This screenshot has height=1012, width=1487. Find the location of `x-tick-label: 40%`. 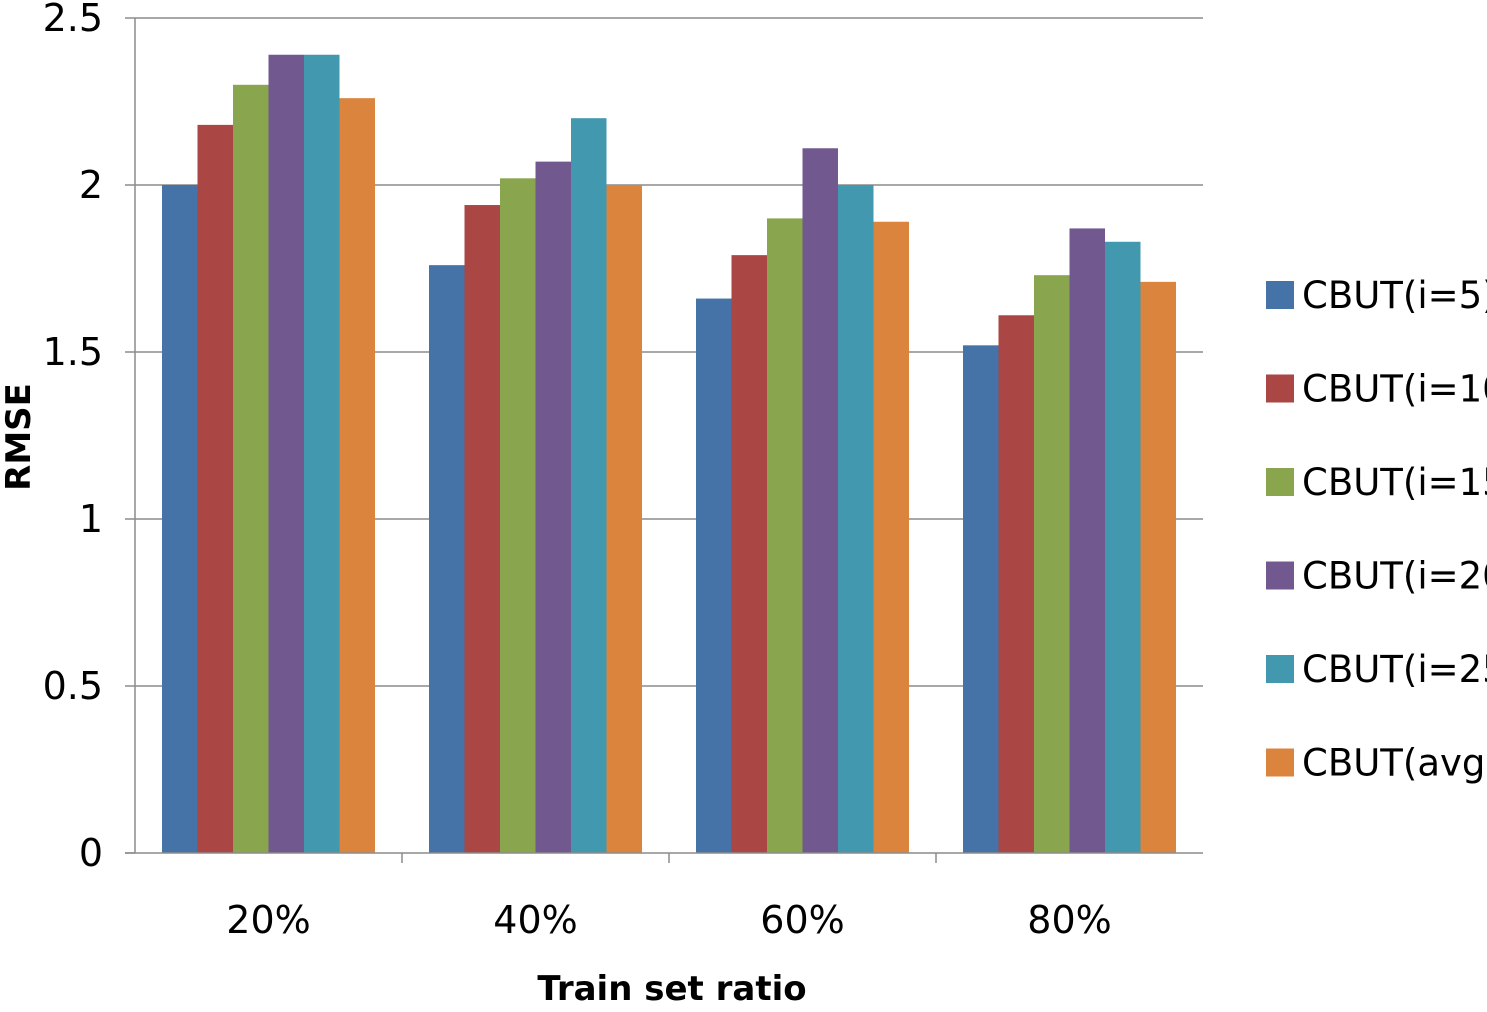

x-tick-label: 40% is located at coordinates (535, 920).